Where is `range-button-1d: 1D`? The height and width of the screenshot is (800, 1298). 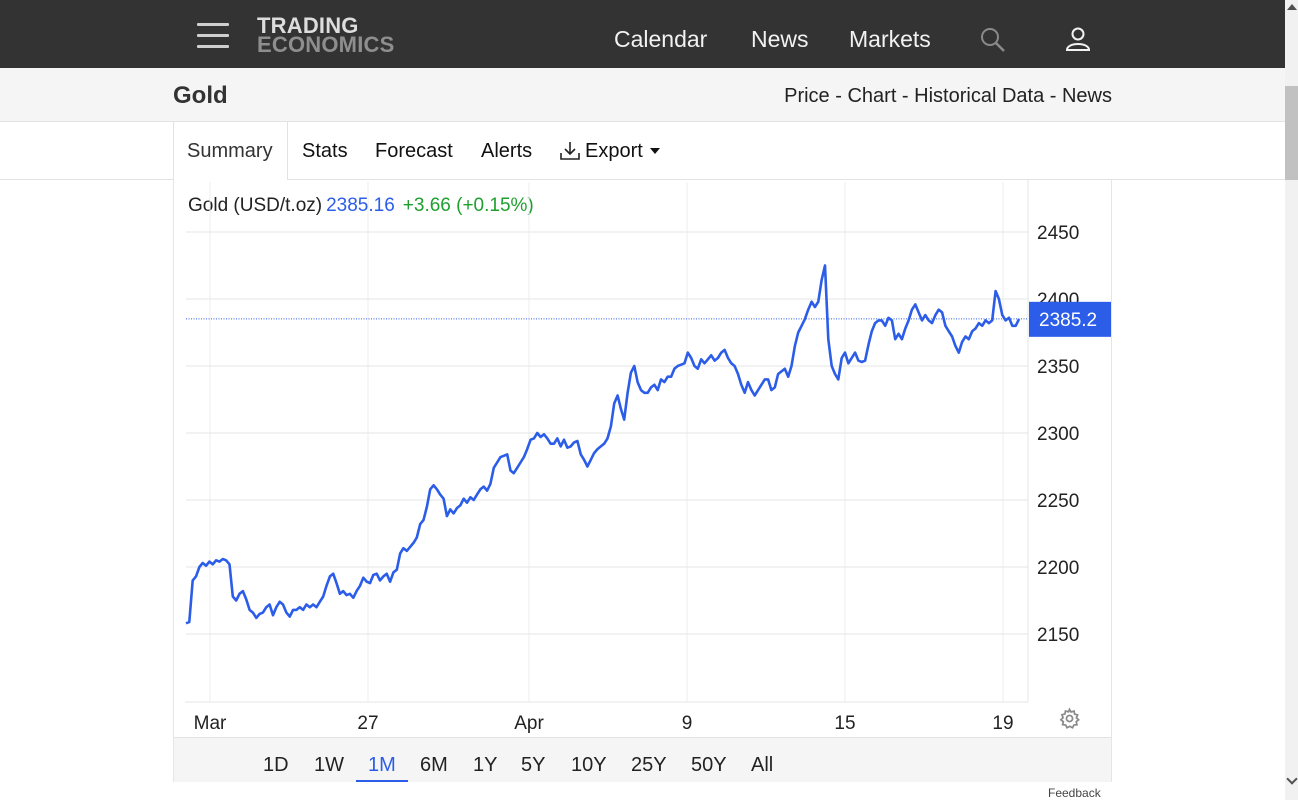 range-button-1d: 1D is located at coordinates (276, 765).